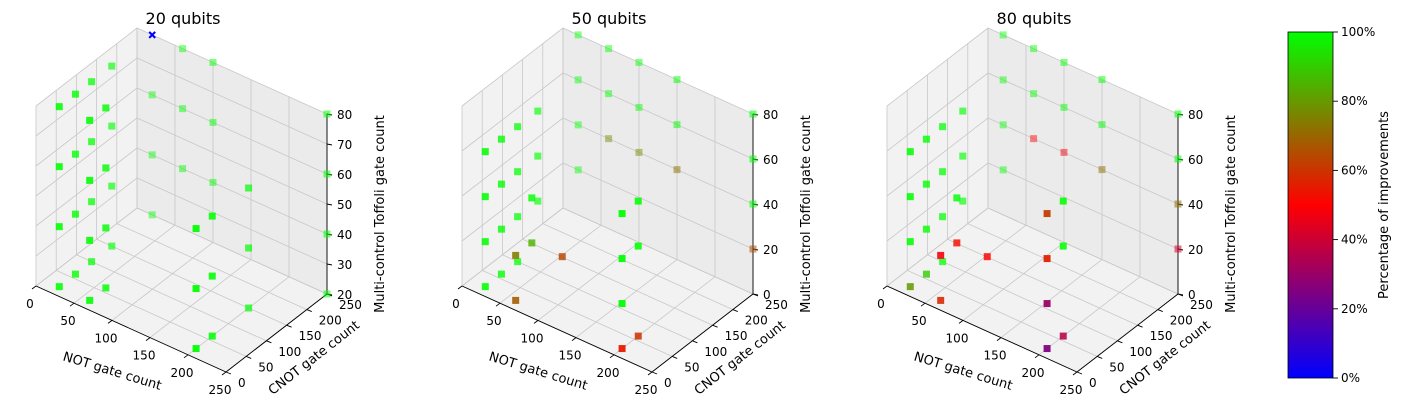 Image resolution: width=1401 pixels, height=401 pixels. I want to click on z-tick-label: 80, so click(770, 115).